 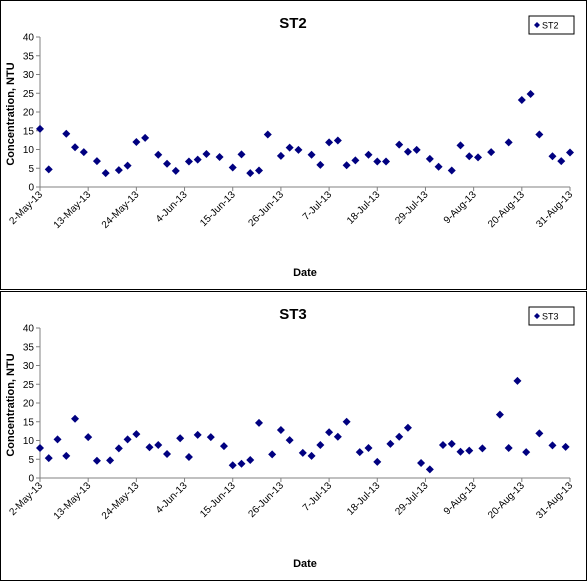 What do you see at coordinates (551, 316) in the screenshot?
I see `legend: ST3` at bounding box center [551, 316].